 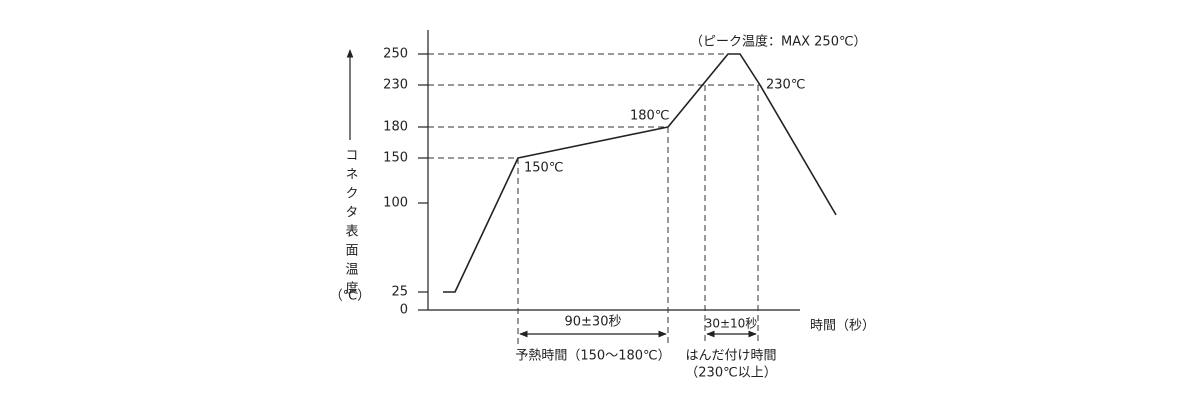 What do you see at coordinates (730, 356) in the screenshot?
I see `annotation: はんだ付け時間` at bounding box center [730, 356].